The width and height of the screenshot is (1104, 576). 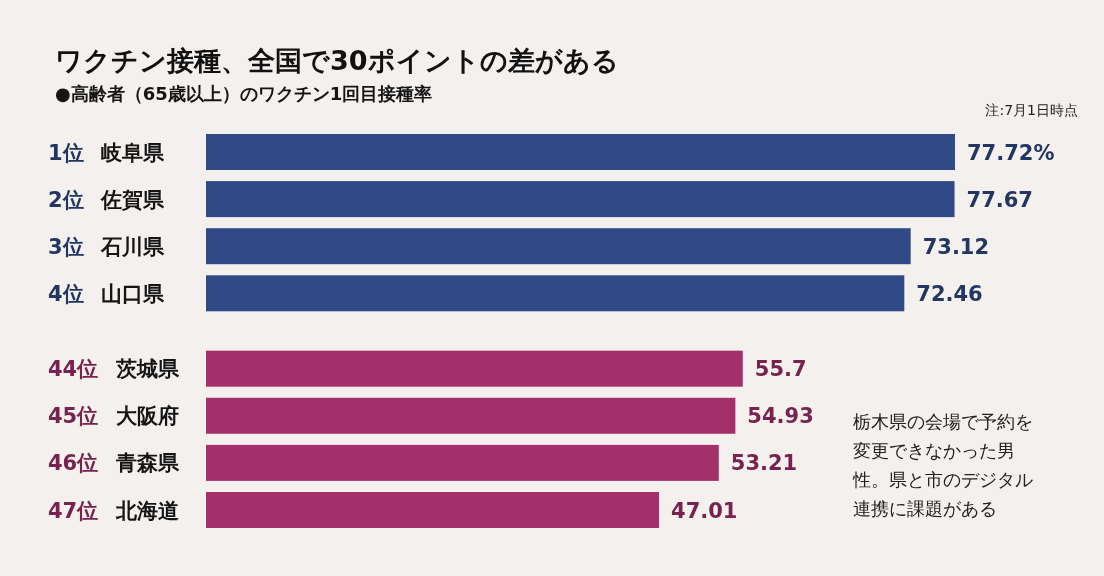 What do you see at coordinates (949, 293) in the screenshot?
I see `data-label: 72.46` at bounding box center [949, 293].